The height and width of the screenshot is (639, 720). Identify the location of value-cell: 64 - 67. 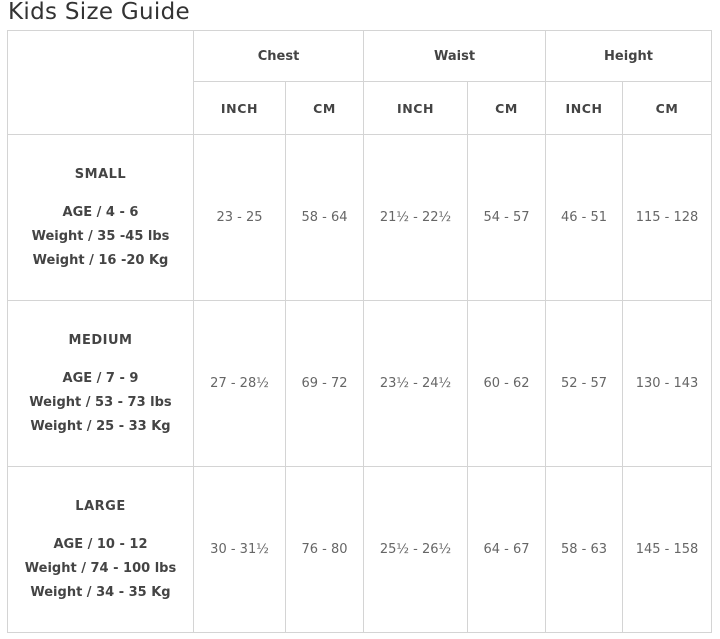
(507, 549).